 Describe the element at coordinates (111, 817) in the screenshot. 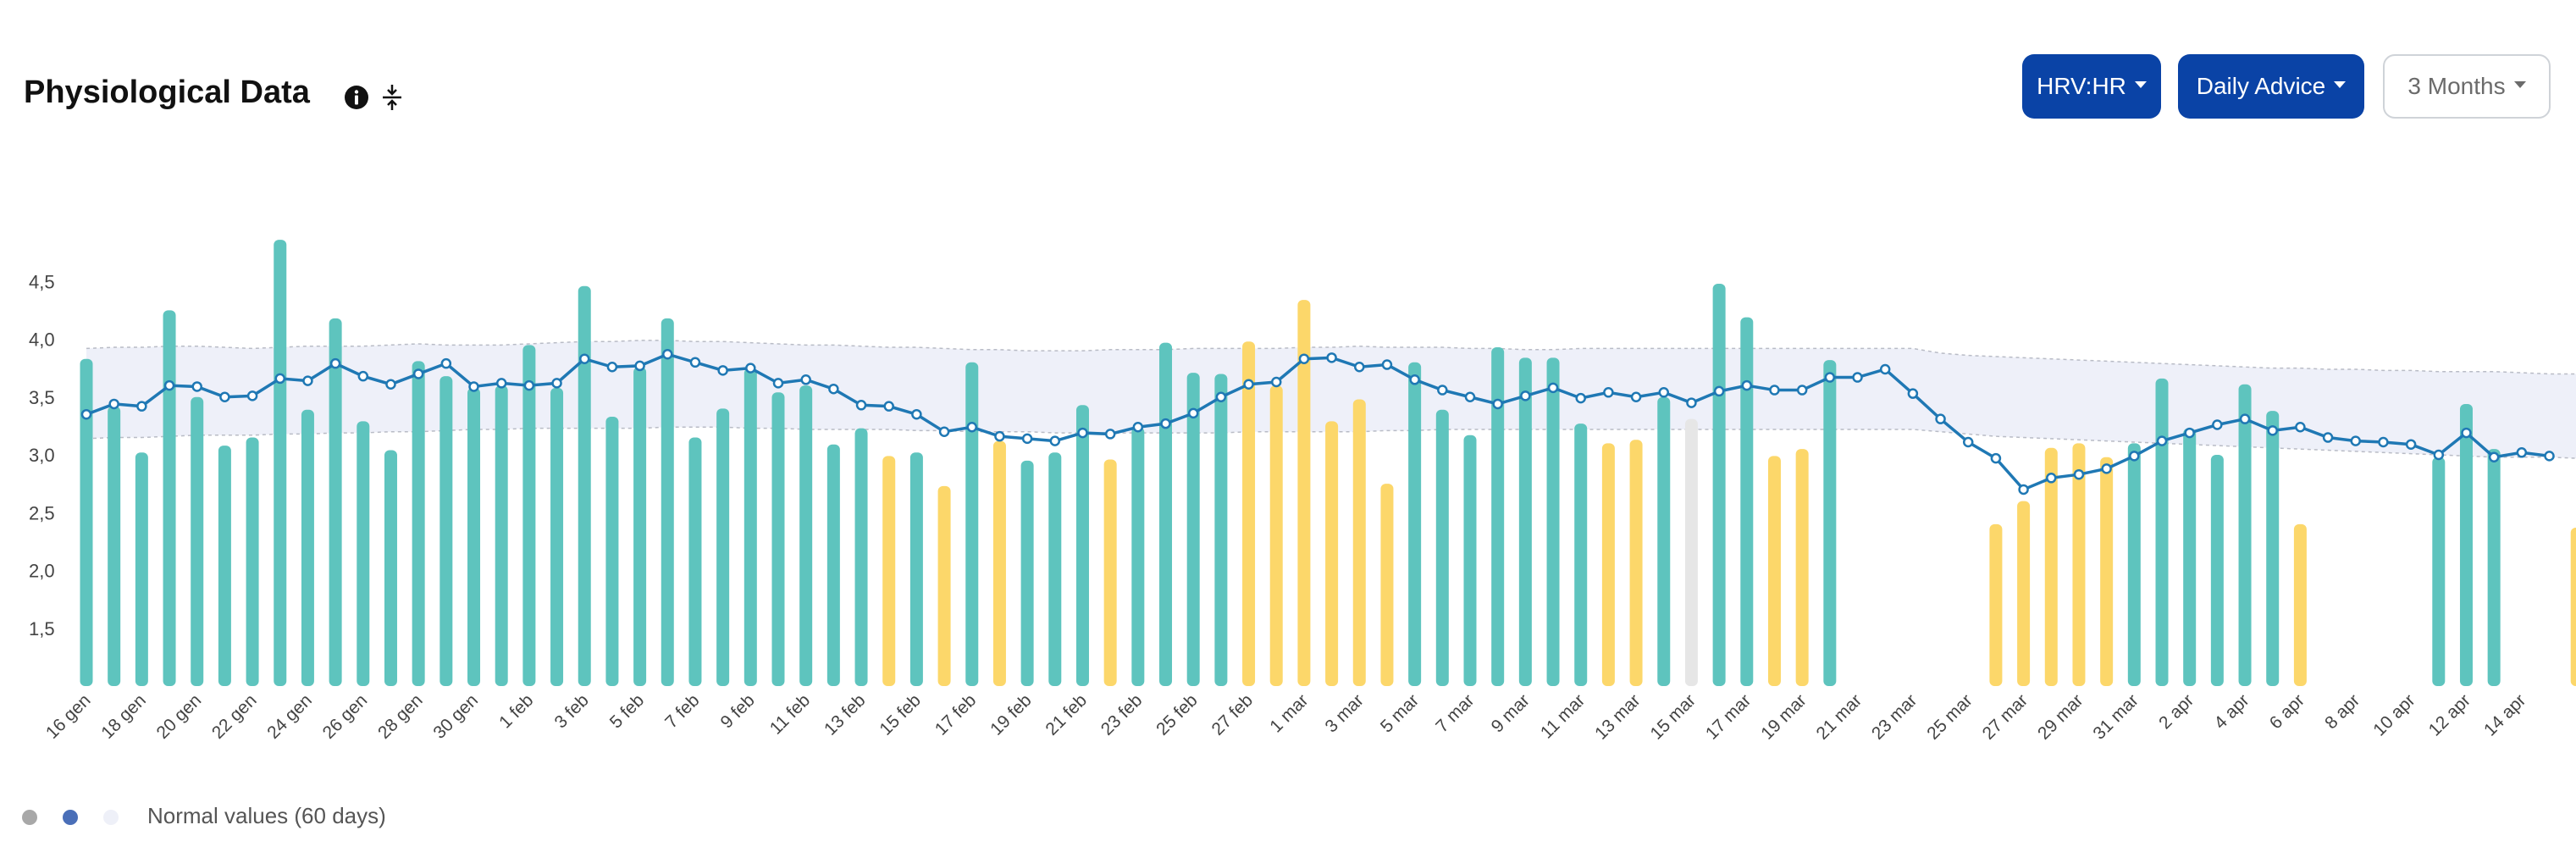

I see `legend-dot-band` at that location.